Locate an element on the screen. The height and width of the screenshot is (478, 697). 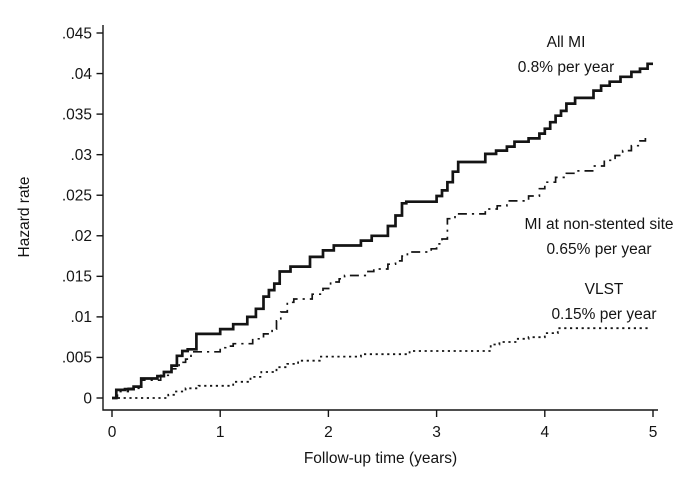
y-tick-label: .005 is located at coordinates (77, 358).